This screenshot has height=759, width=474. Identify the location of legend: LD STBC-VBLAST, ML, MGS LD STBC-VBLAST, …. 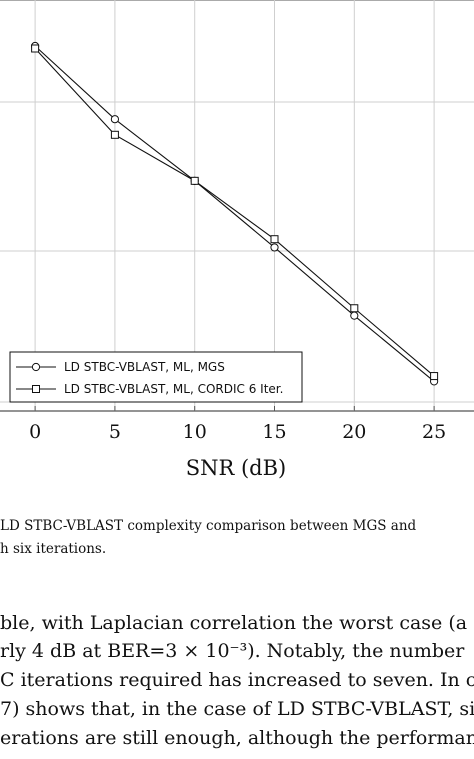
(156, 377).